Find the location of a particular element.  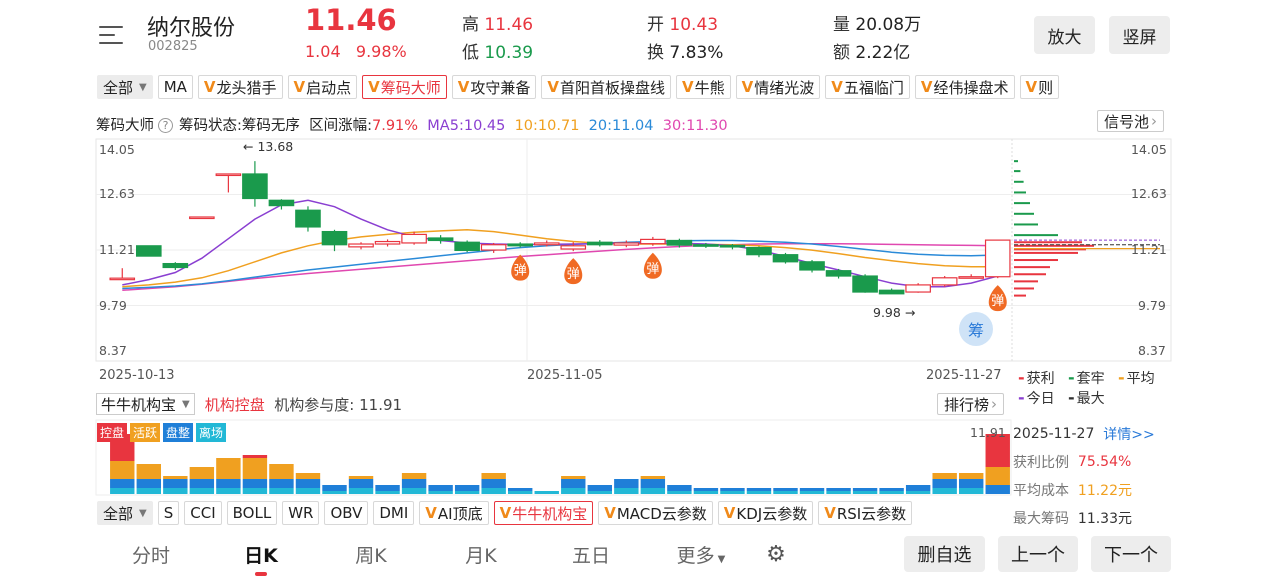

top-indicator-4: V 攻守兼备 is located at coordinates (494, 87).